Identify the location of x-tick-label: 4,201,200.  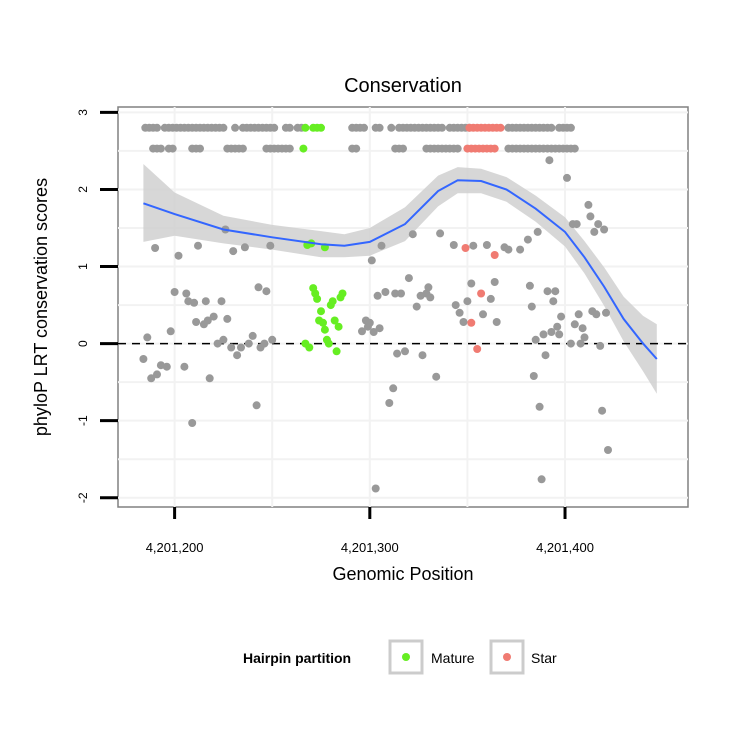
(175, 547).